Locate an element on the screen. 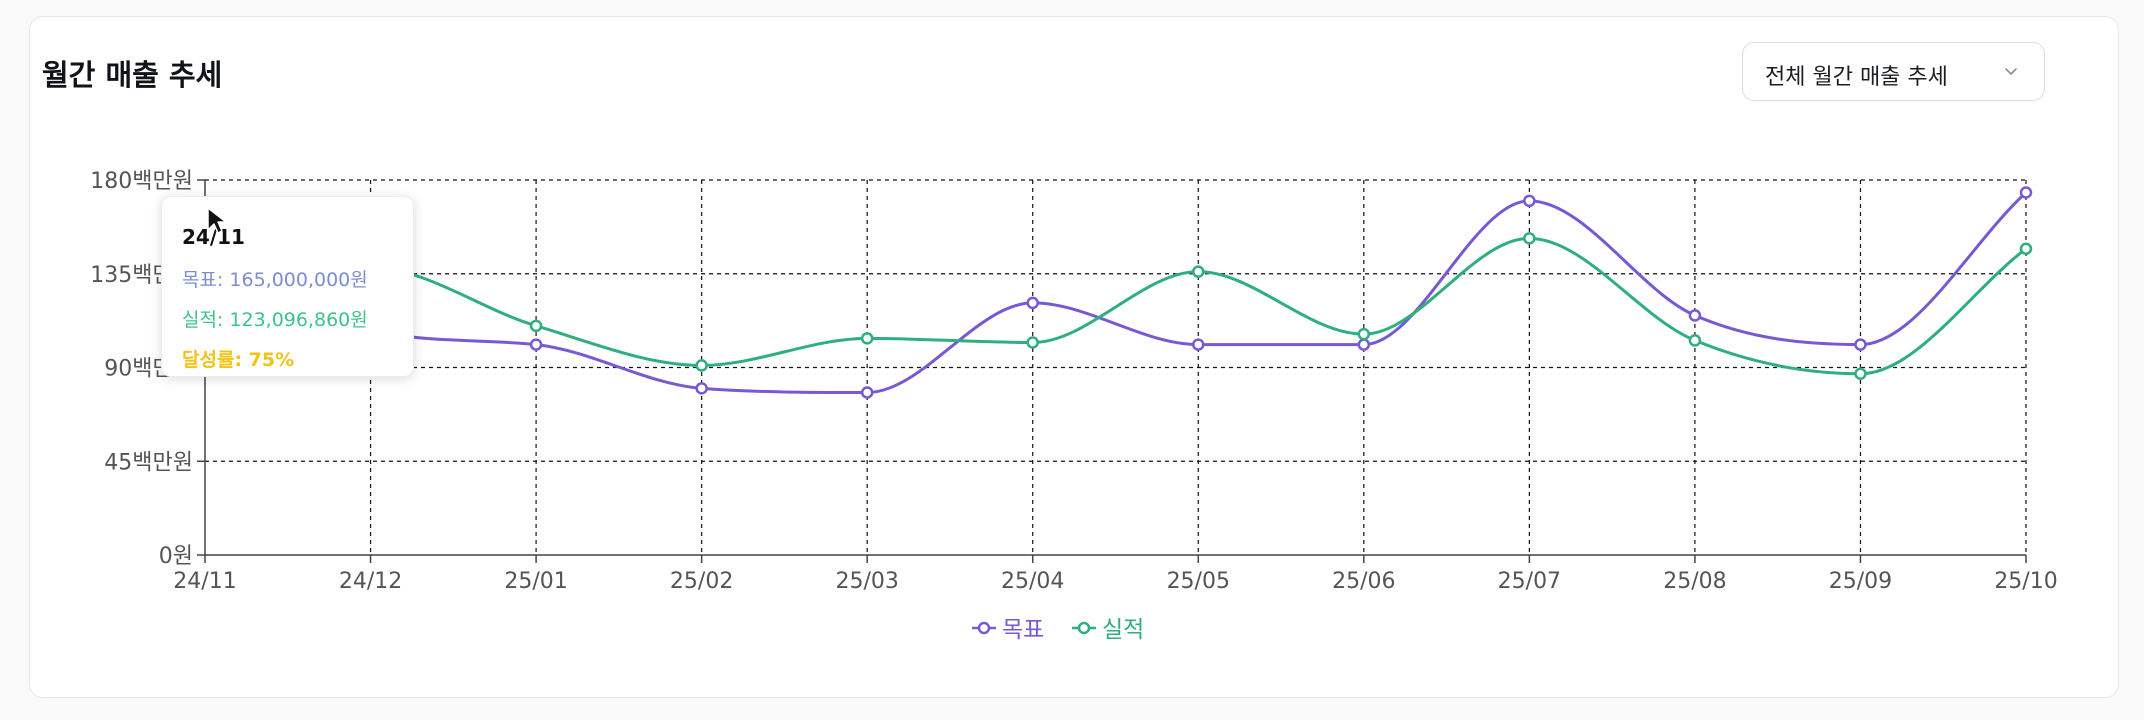  x-tick-label: 25/09 is located at coordinates (1860, 581).